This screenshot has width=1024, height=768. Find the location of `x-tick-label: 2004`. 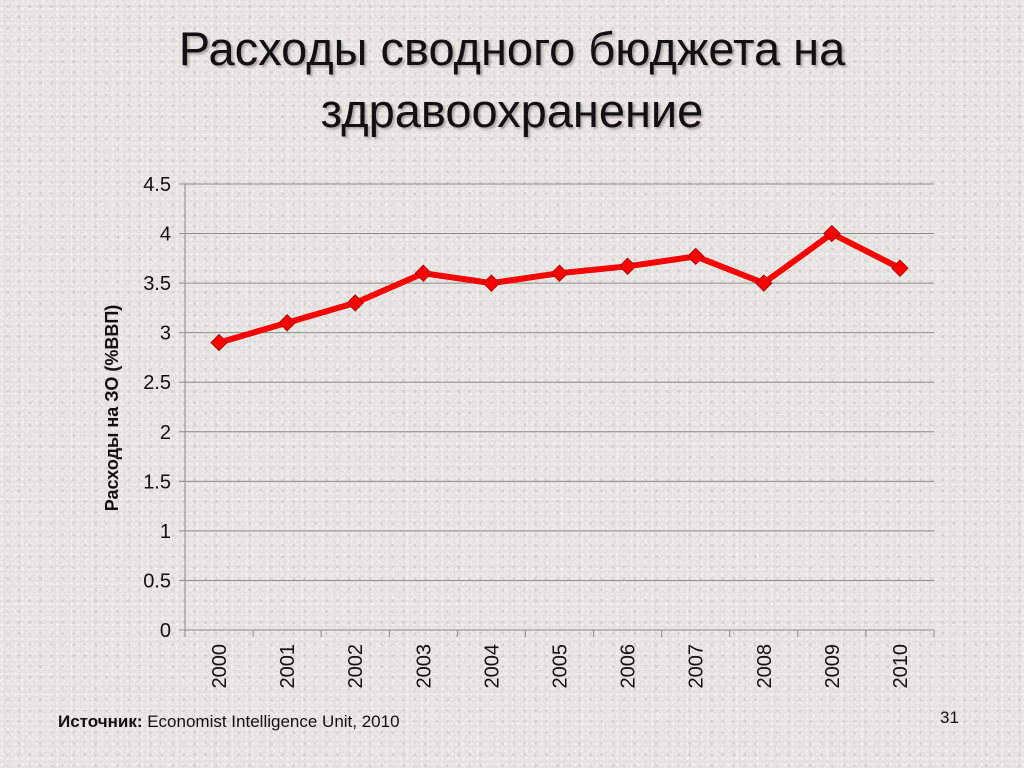

x-tick-label: 2004 is located at coordinates (492, 666).